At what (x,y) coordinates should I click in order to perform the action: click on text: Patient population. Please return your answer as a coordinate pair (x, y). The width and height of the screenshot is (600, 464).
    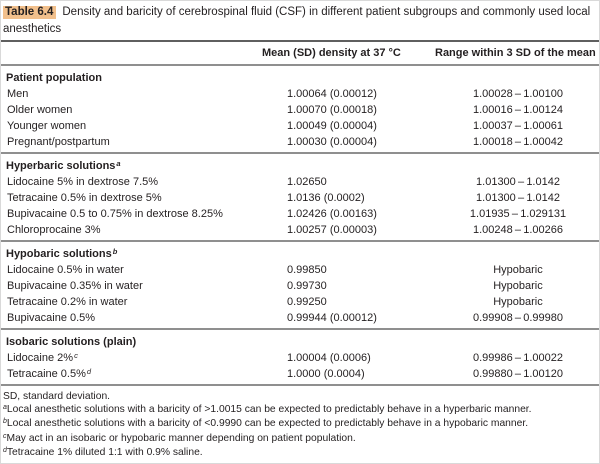
    Looking at the image, I should click on (54, 78).